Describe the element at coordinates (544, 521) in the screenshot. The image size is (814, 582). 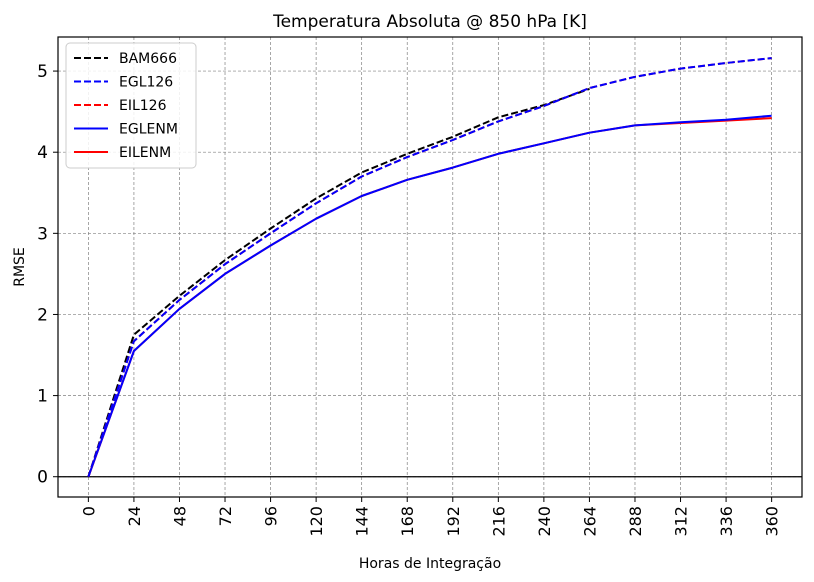
I see `x-tick-label: 240` at that location.